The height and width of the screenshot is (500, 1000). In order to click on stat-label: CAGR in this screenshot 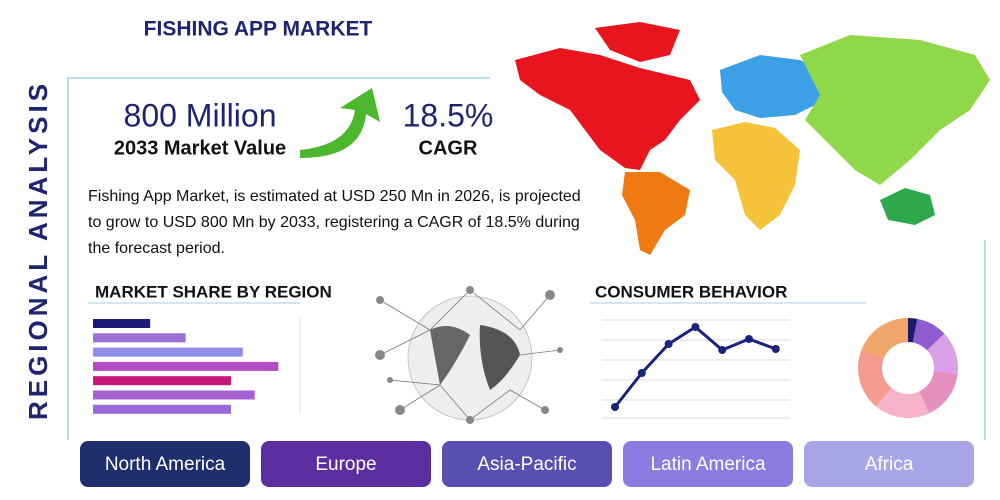, I will do `click(448, 148)`.